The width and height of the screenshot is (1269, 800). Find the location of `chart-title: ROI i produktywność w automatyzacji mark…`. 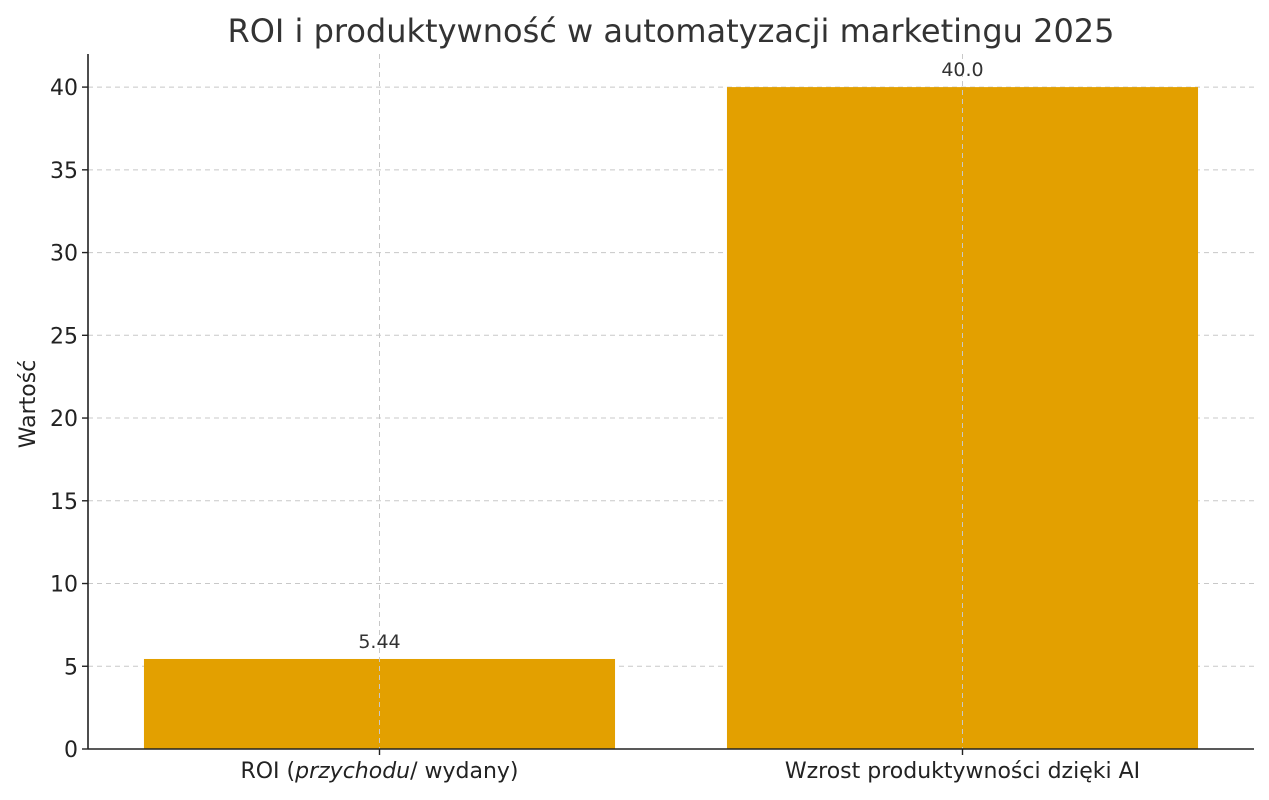

chart-title: ROI i produktywność w automatyzacji mark… is located at coordinates (670, 31).